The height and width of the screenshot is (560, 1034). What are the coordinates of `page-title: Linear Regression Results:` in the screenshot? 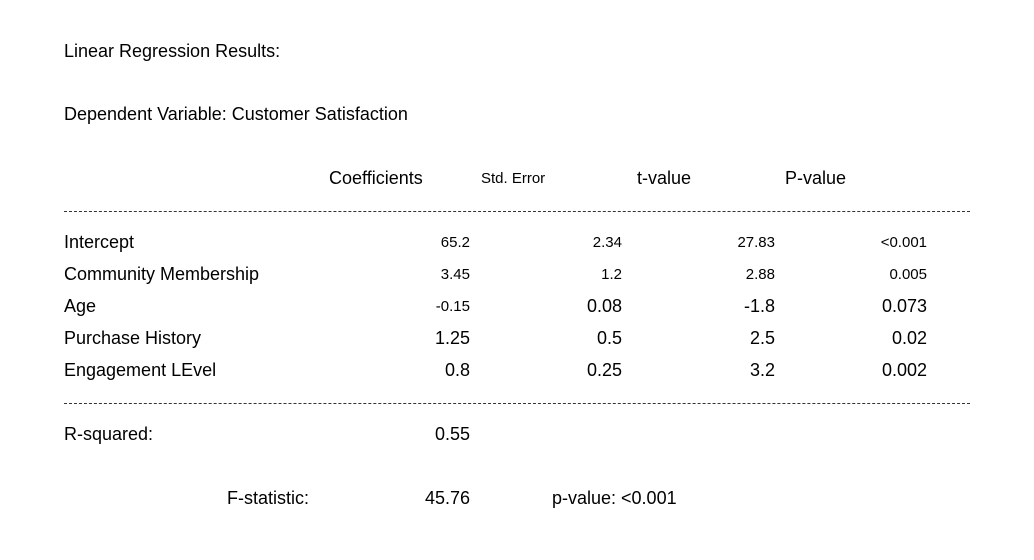 It's located at (172, 51).